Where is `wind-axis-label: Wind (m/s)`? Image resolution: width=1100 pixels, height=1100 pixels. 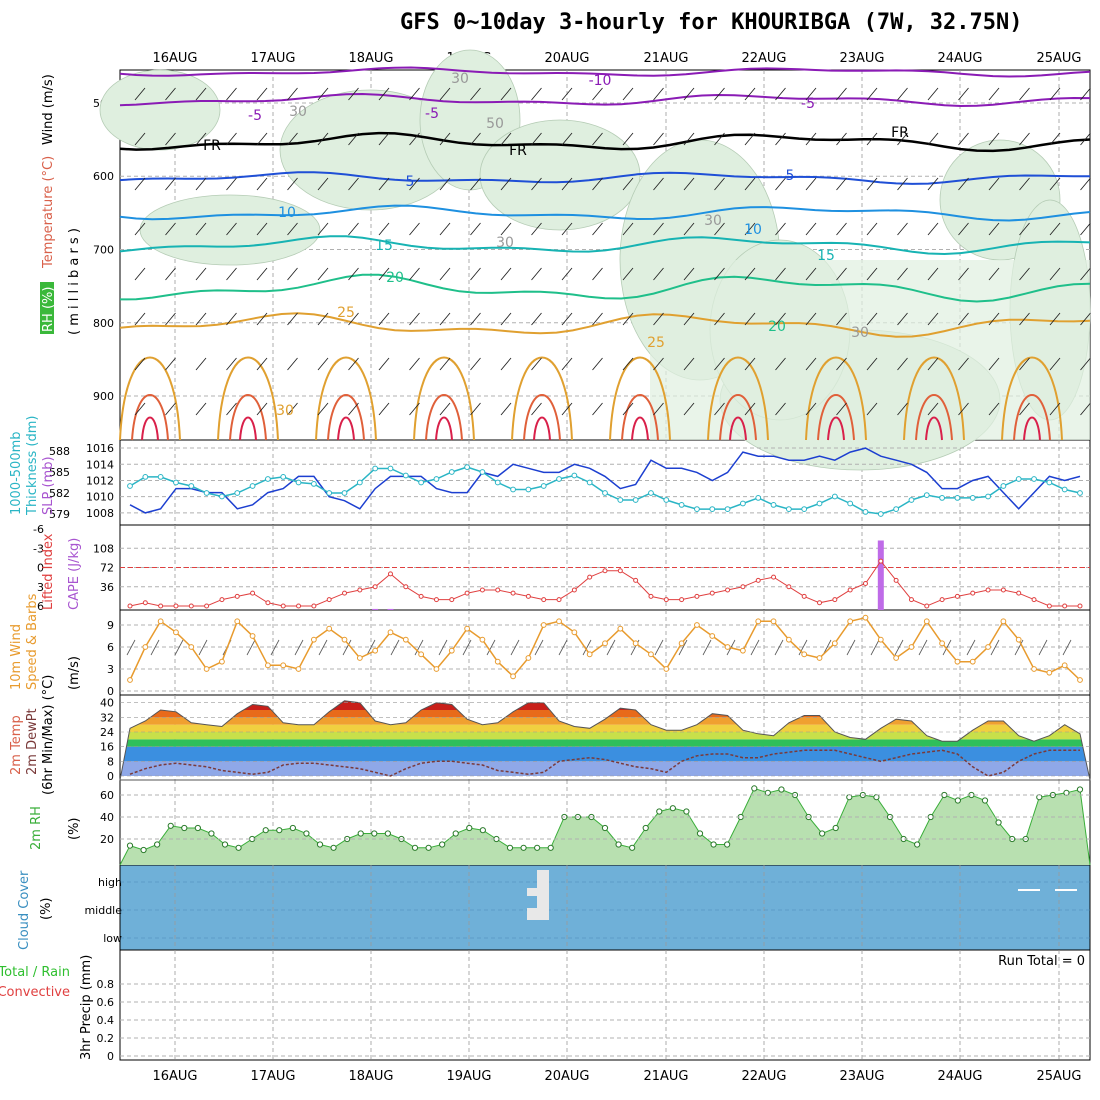
wind-axis-label: Wind (m/s) is located at coordinates (48, 109).